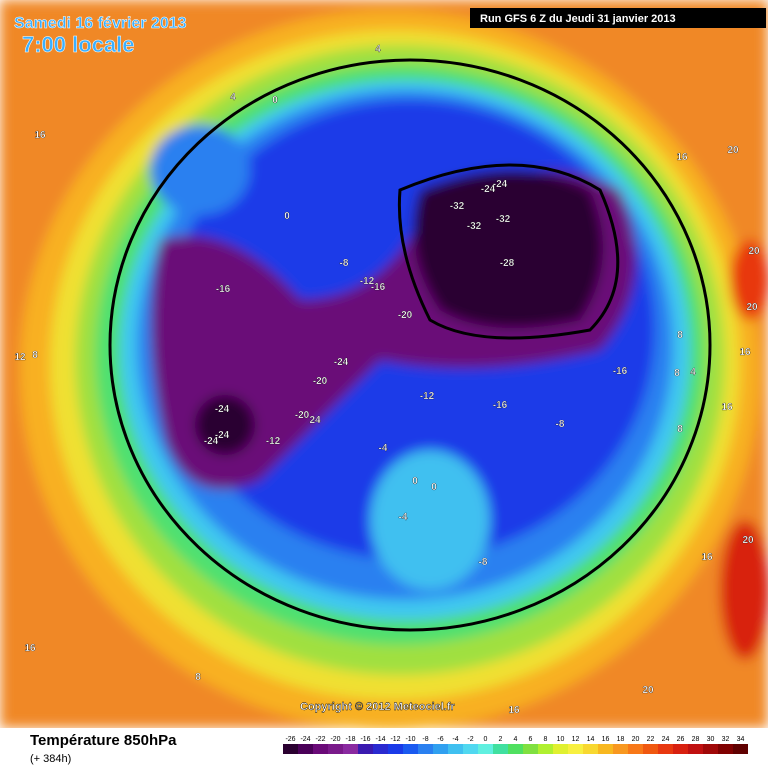 This screenshot has width=768, height=773. I want to click on legend-tick: -22, so click(320, 739).